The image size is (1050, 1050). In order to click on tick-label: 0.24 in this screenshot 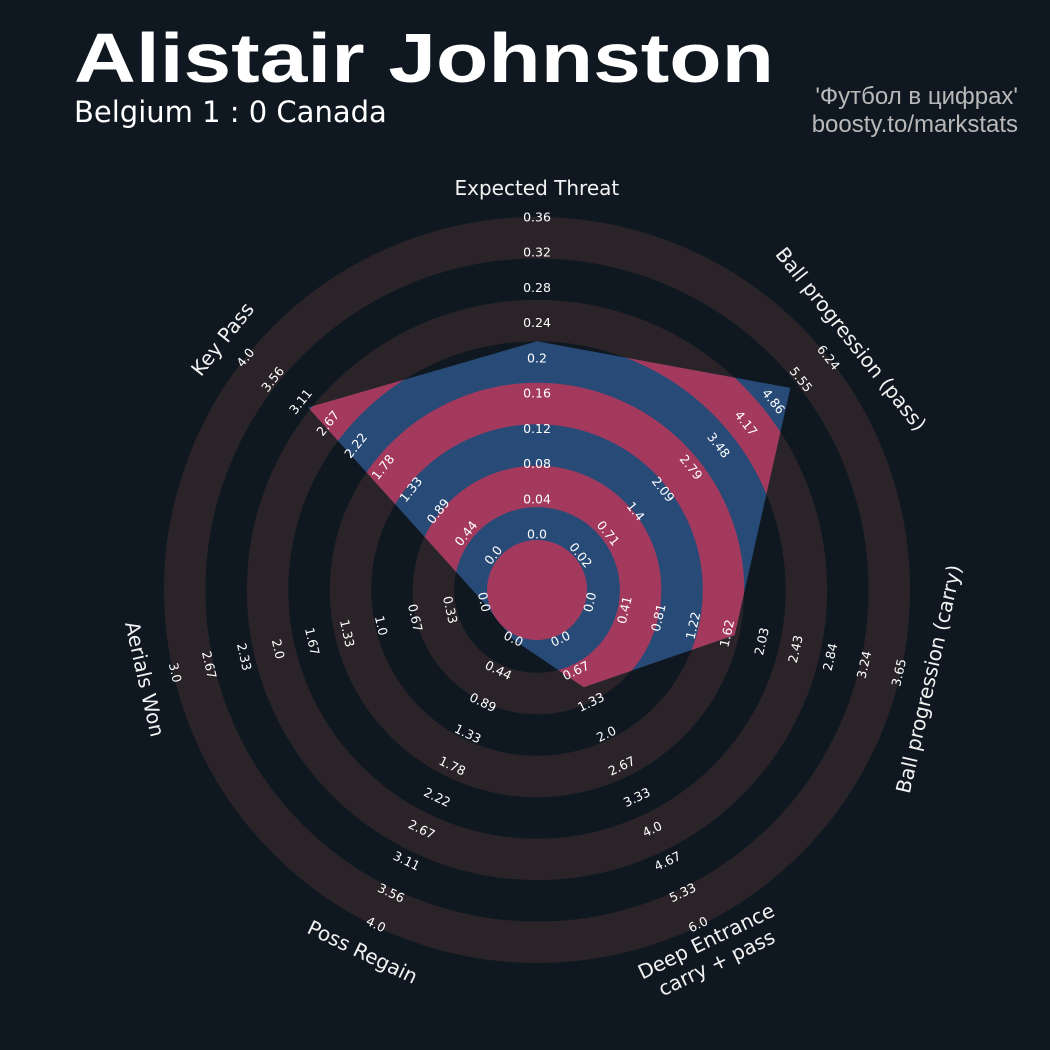, I will do `click(537, 322)`.